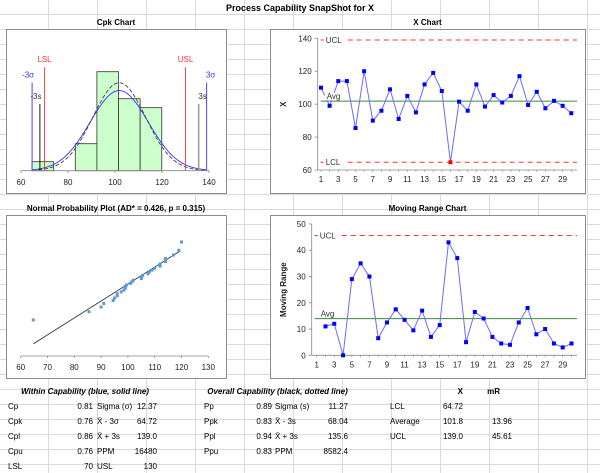 The width and height of the screenshot is (600, 473). Describe the element at coordinates (44, 59) in the screenshot. I see `spec-label: LSL` at that location.